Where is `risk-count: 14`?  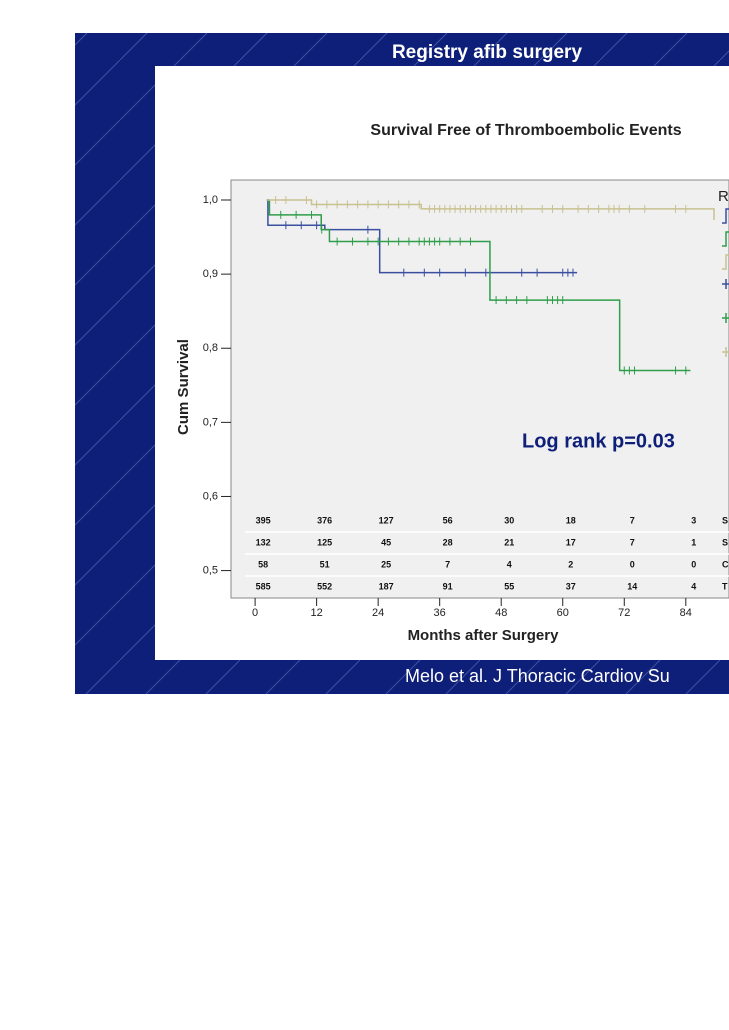
risk-count: 14 is located at coordinates (632, 586).